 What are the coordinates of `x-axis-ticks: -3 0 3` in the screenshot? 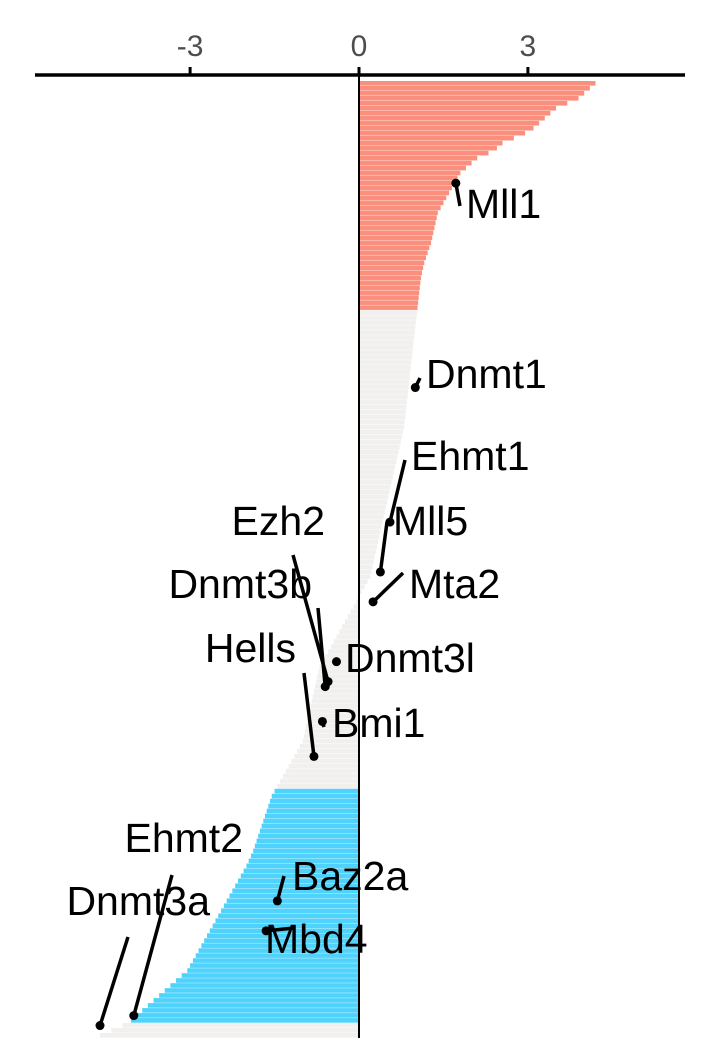 It's located at (356, 52).